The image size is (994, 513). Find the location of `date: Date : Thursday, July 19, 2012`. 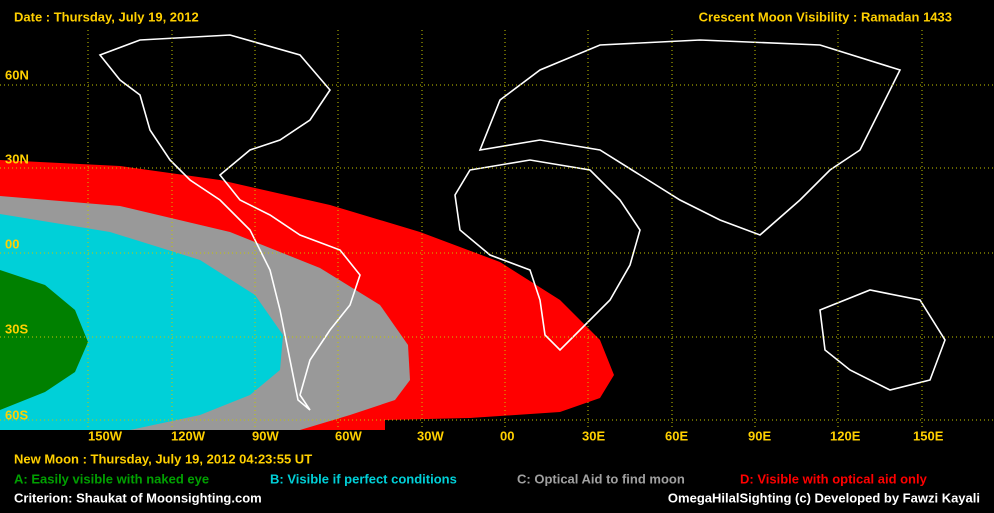

date: Date : Thursday, July 19, 2012 is located at coordinates (106, 16).